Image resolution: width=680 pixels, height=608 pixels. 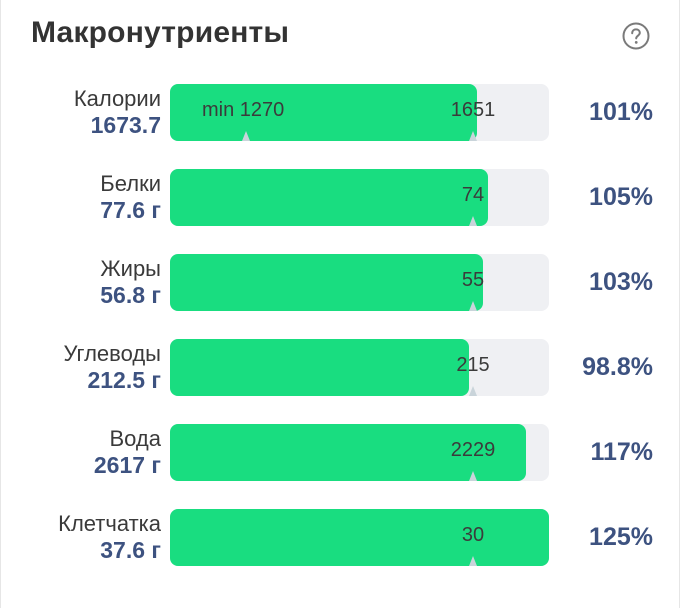 I want to click on percent-value: 117%, so click(x=621, y=452).